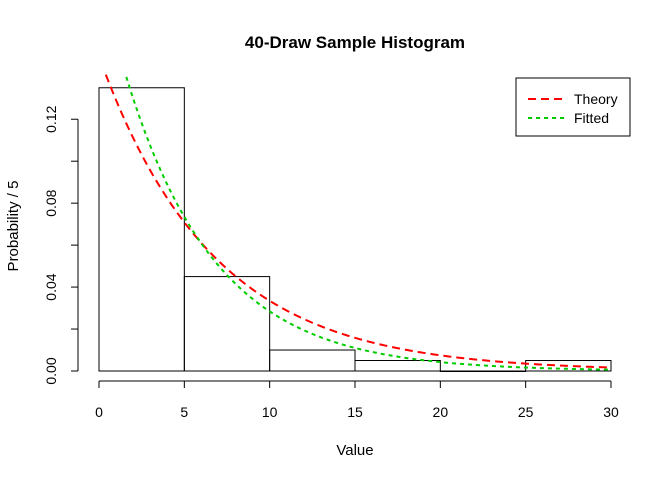  Describe the element at coordinates (61, 245) in the screenshot. I see `y-axis: 0.00 0.04 0.08 0.12` at that location.